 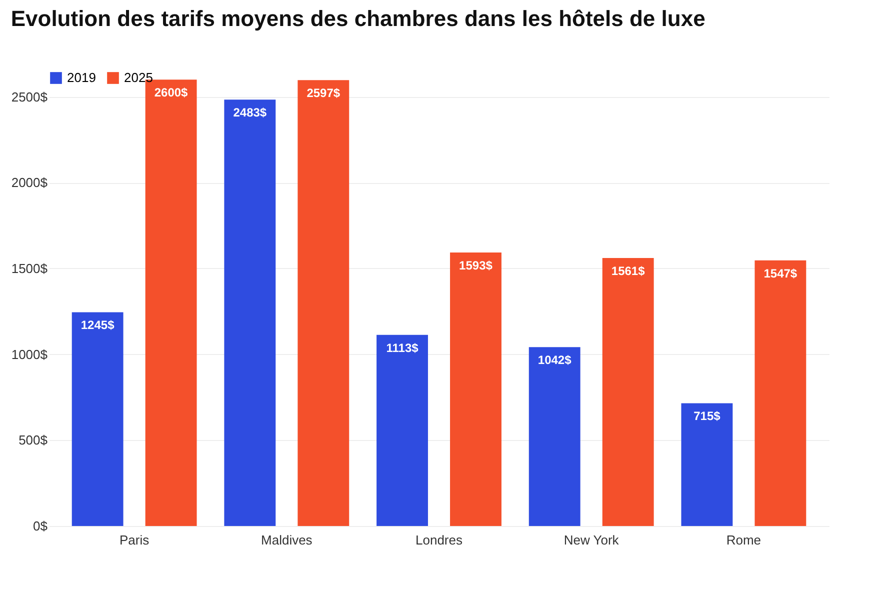 I want to click on data-label: 1593$, so click(x=476, y=265).